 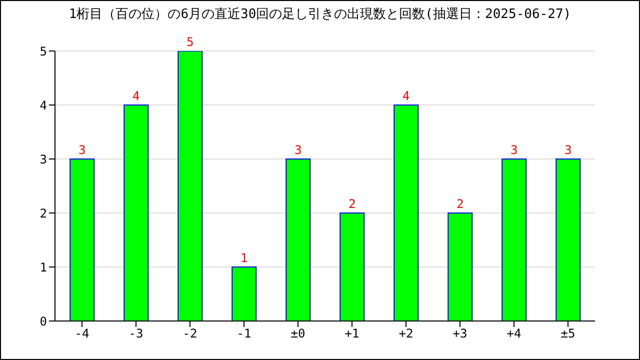 What do you see at coordinates (190, 333) in the screenshot?
I see `x-tick-label: -2` at bounding box center [190, 333].